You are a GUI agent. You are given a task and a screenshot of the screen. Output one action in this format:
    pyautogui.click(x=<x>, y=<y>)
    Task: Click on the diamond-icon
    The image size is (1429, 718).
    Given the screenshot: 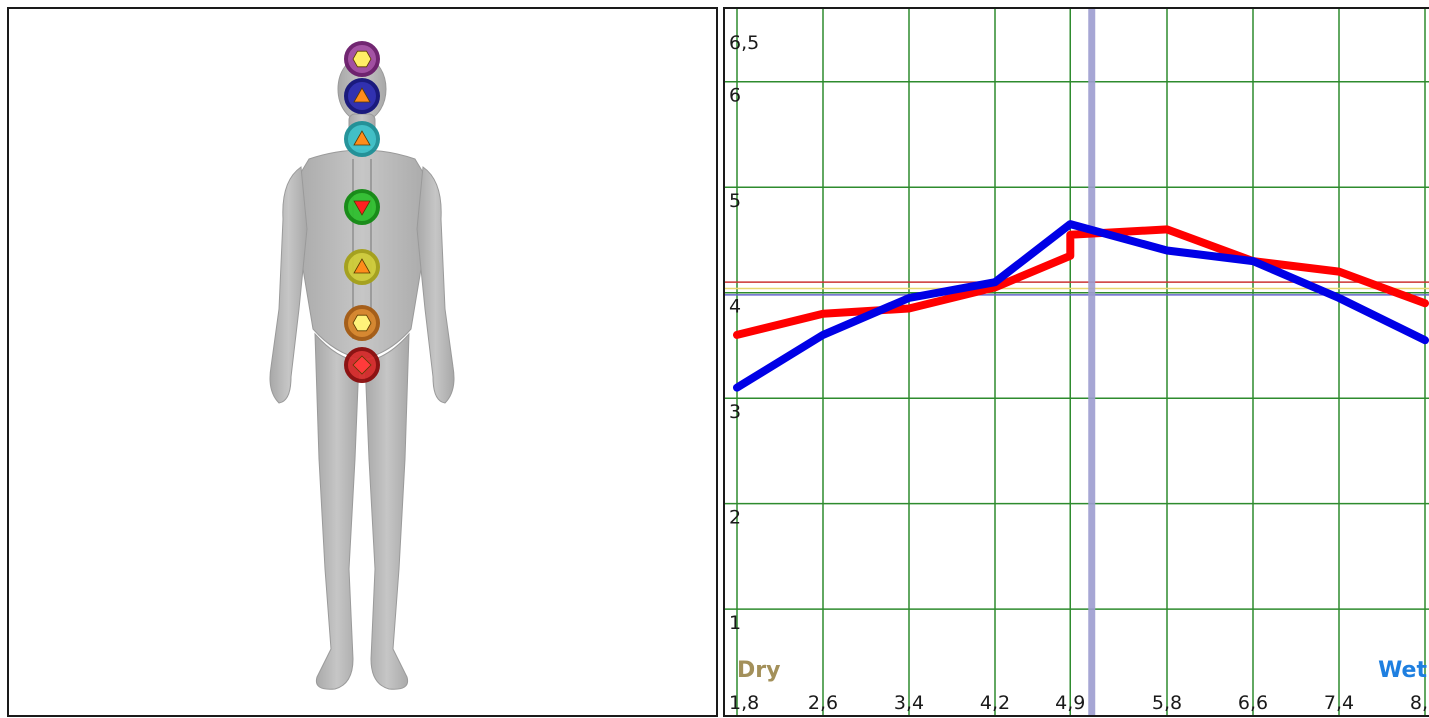 What is the action you would take?
    pyautogui.click(x=362, y=365)
    